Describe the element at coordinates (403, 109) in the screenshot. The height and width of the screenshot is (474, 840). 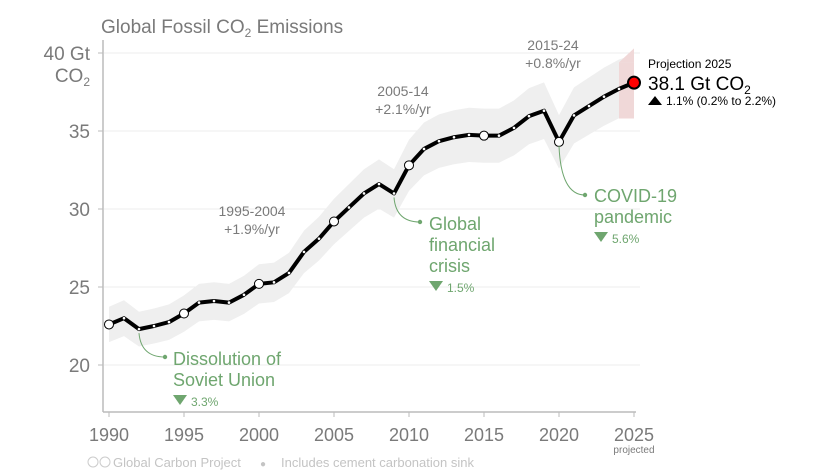
I see `growth-rate: +2.1%/yr` at that location.